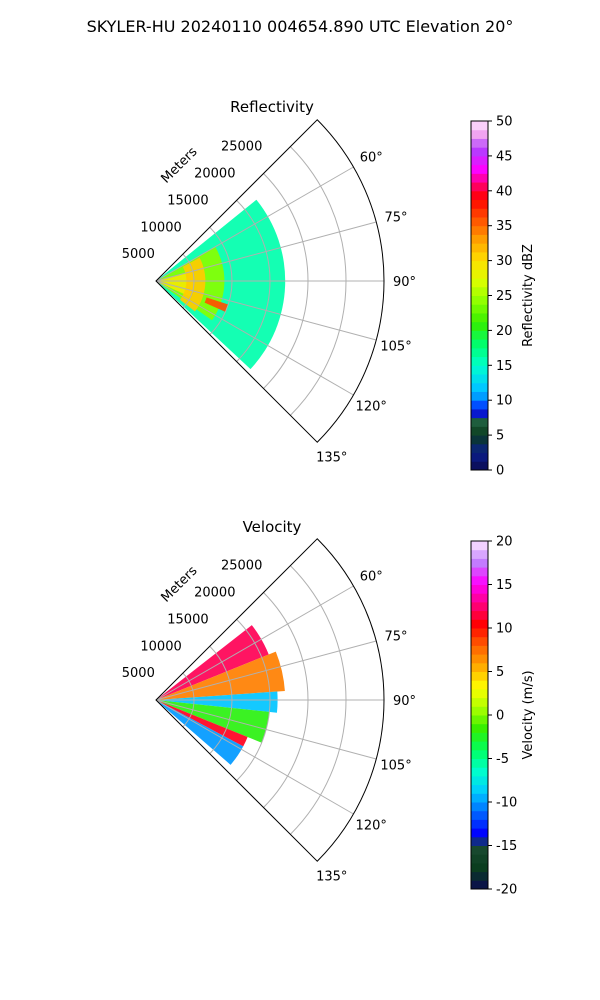 This screenshot has width=600, height=1000. I want to click on colorbar-tick-label: 50, so click(504, 122).